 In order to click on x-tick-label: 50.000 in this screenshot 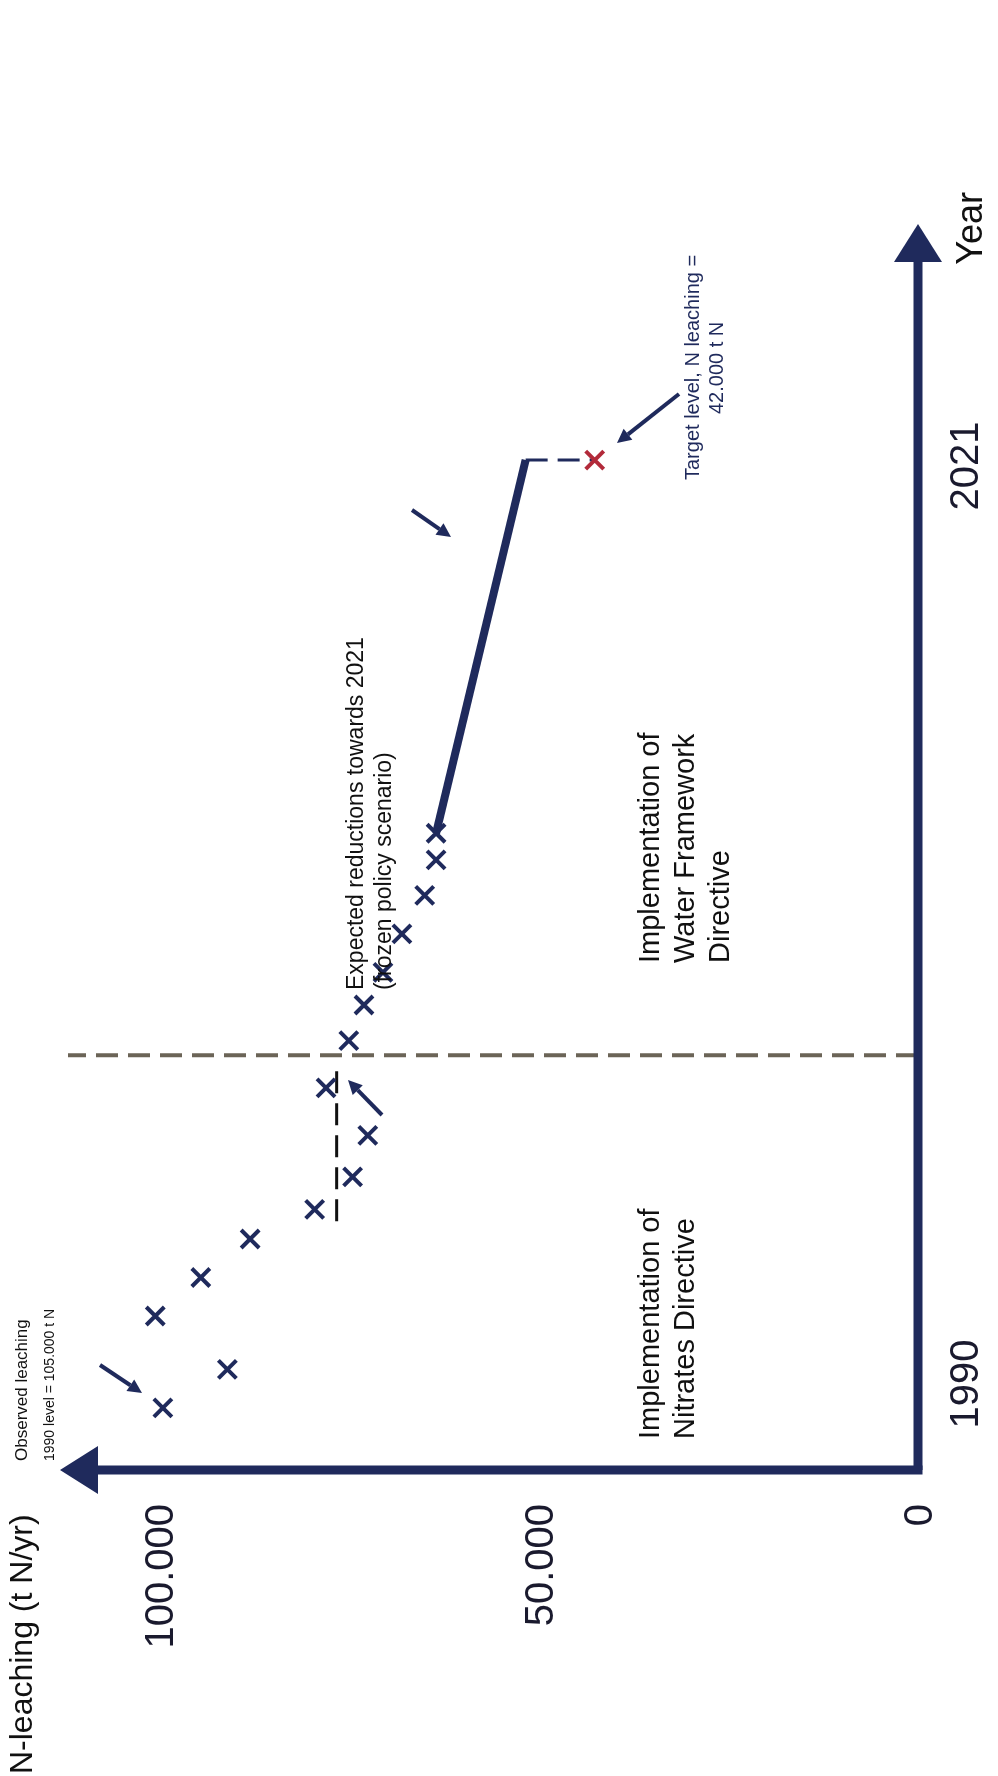, I will do `click(538, 1565)`.